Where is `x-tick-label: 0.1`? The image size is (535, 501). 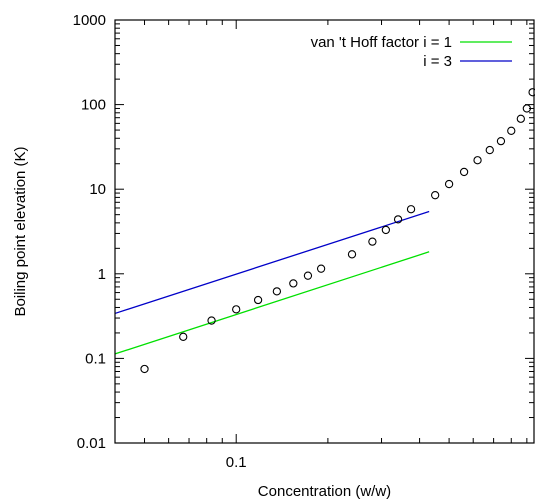 x-tick-label: 0.1 is located at coordinates (236, 462).